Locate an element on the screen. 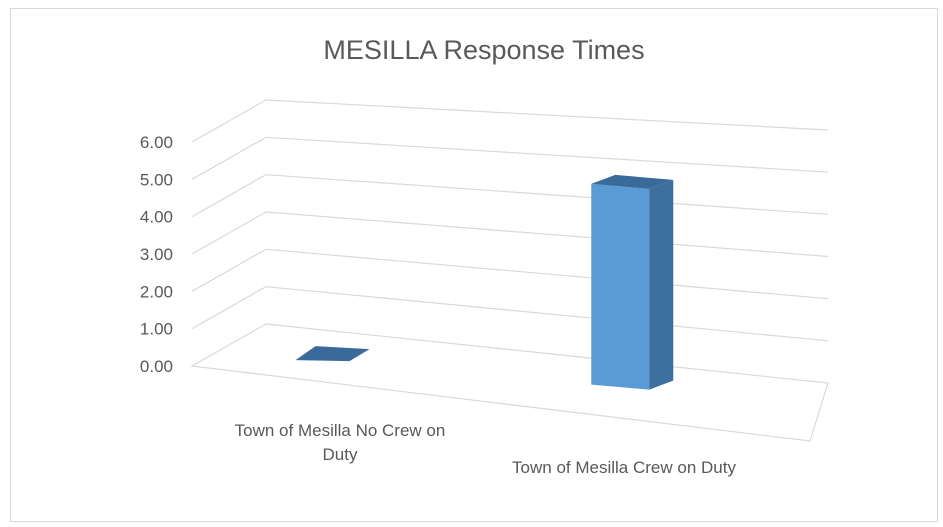  category-label: Town of Mesilla Crew on Duty is located at coordinates (624, 467).